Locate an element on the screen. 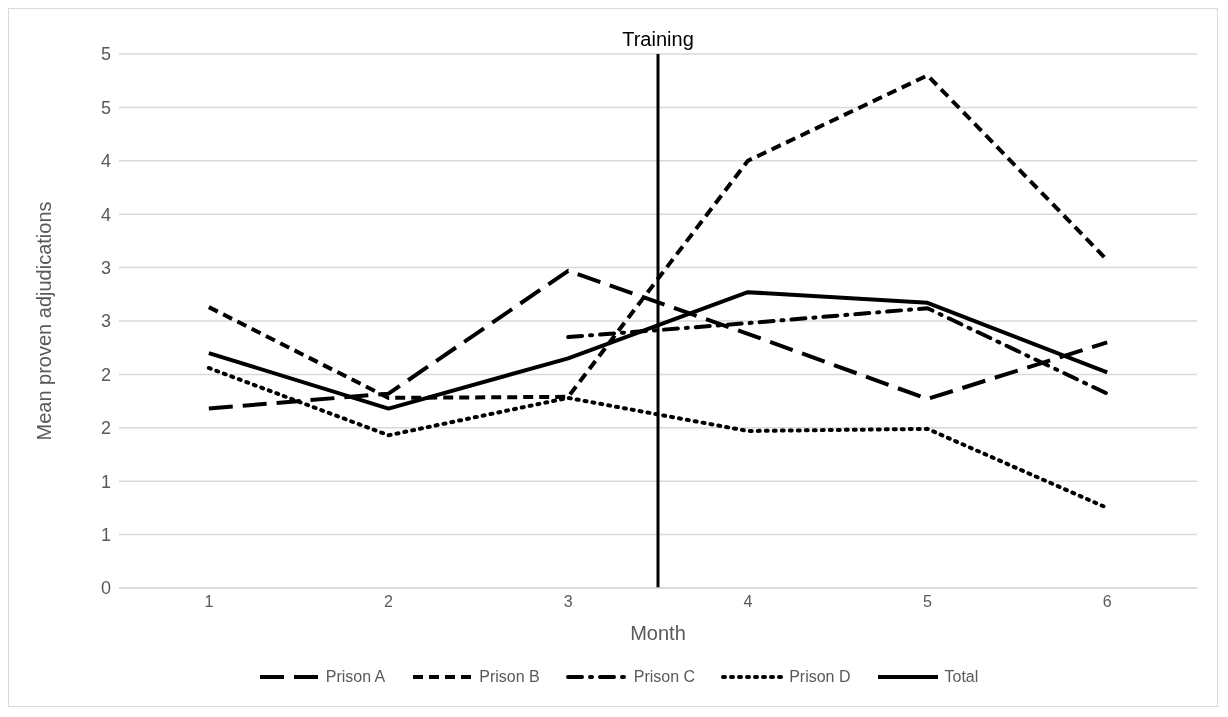 The height and width of the screenshot is (717, 1228). ref-line-label: Training is located at coordinates (658, 39).